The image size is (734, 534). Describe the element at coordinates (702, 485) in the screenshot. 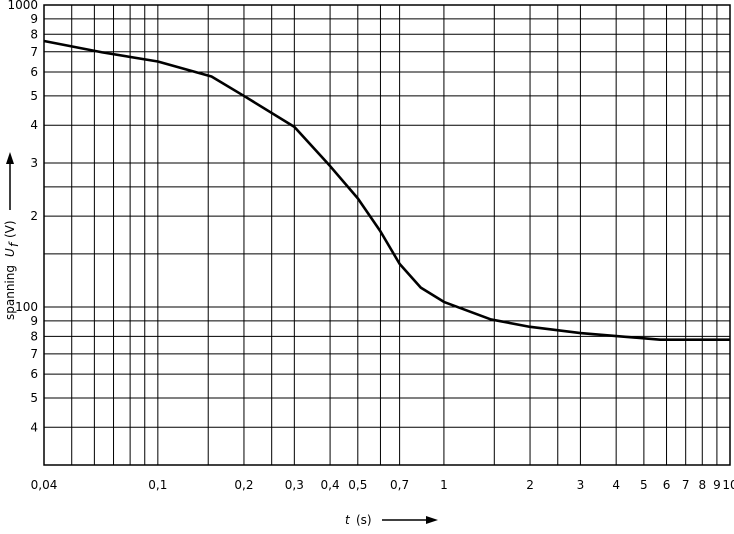

I see `x-tick-label: 8` at that location.